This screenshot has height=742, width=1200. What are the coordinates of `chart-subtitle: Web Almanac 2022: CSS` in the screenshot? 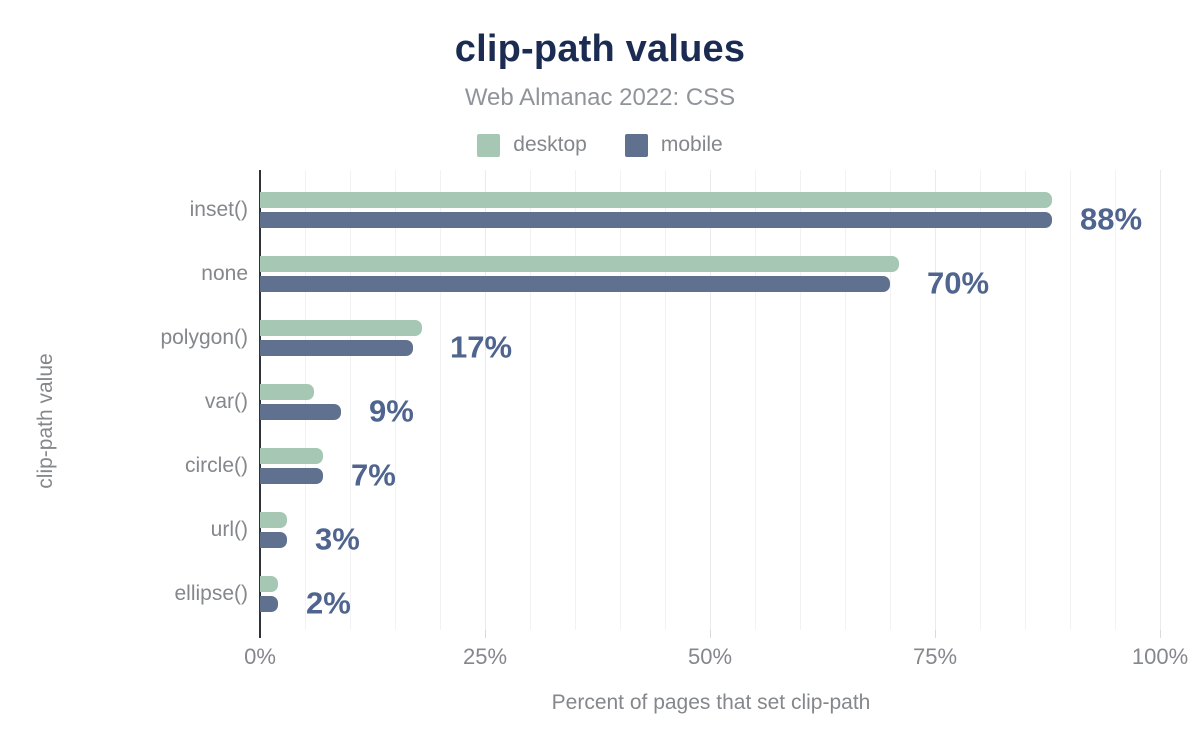 It's located at (600, 97).